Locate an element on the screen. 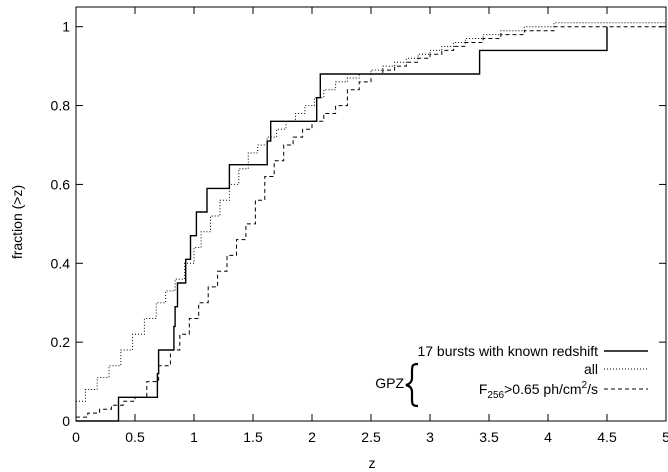 The width and height of the screenshot is (668, 472). y-axis-label: fraction (>z) is located at coordinates (17, 222).